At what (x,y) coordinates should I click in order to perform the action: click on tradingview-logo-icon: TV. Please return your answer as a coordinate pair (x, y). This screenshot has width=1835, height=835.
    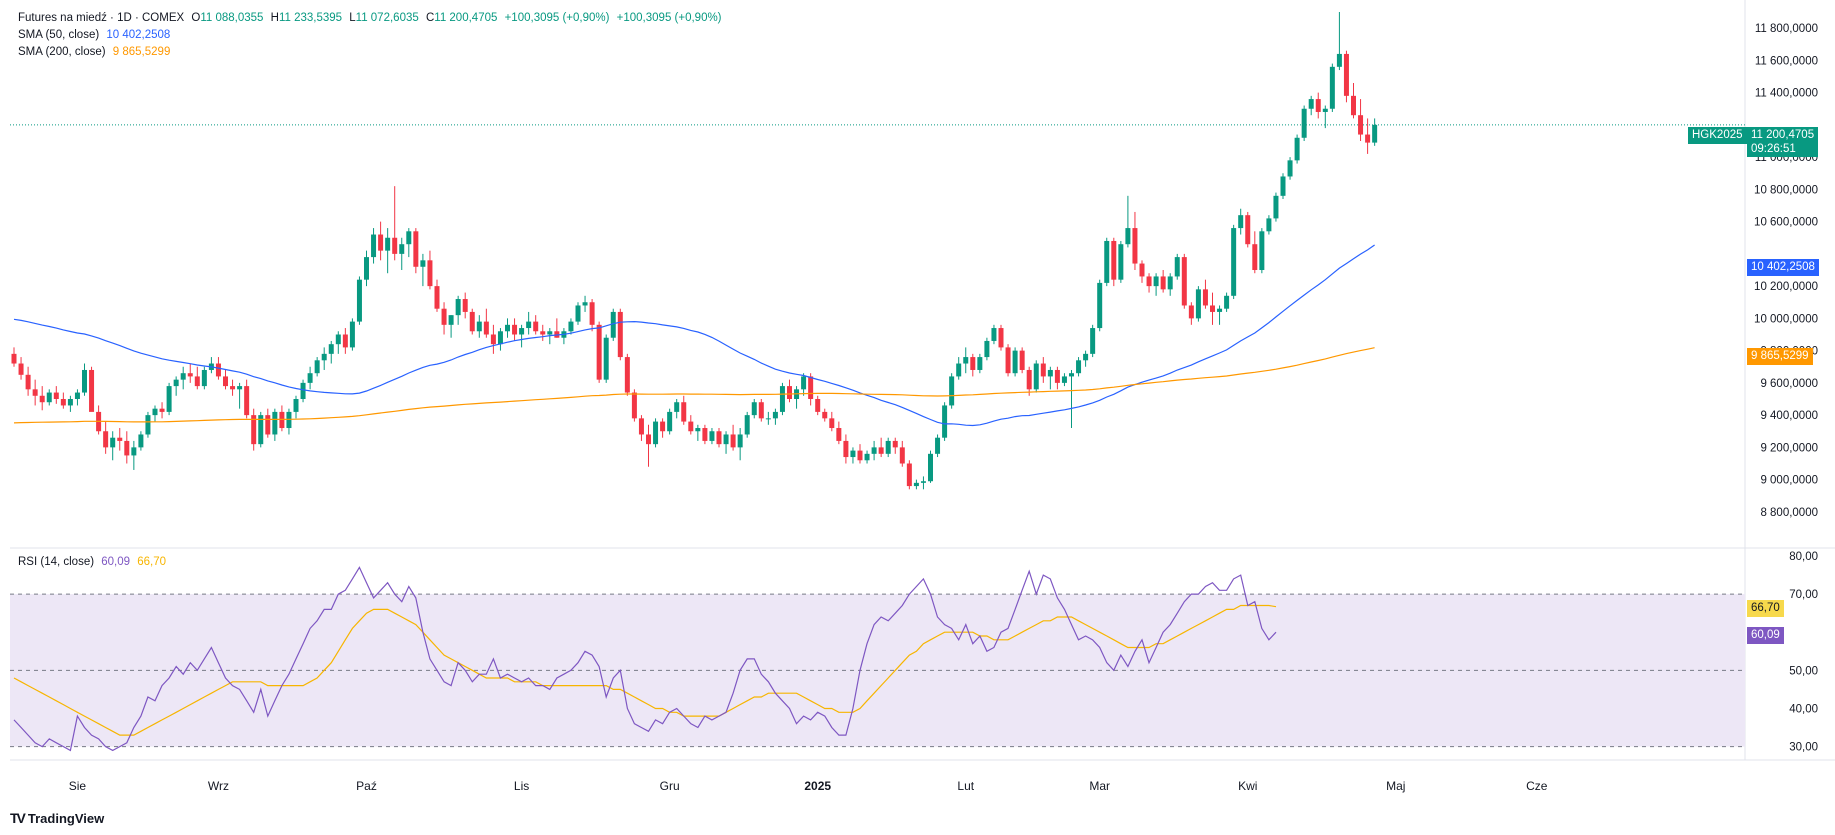
    Looking at the image, I should click on (18, 818).